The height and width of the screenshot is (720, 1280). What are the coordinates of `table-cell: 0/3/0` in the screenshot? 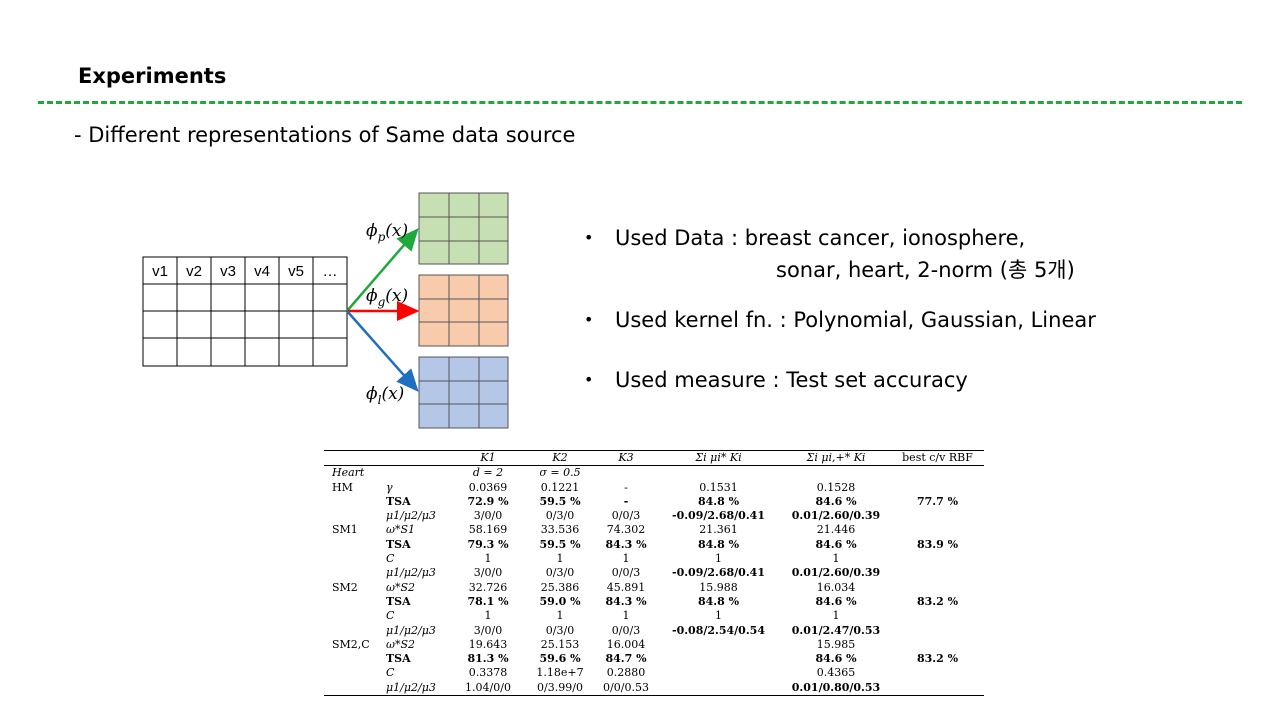 It's located at (560, 573).